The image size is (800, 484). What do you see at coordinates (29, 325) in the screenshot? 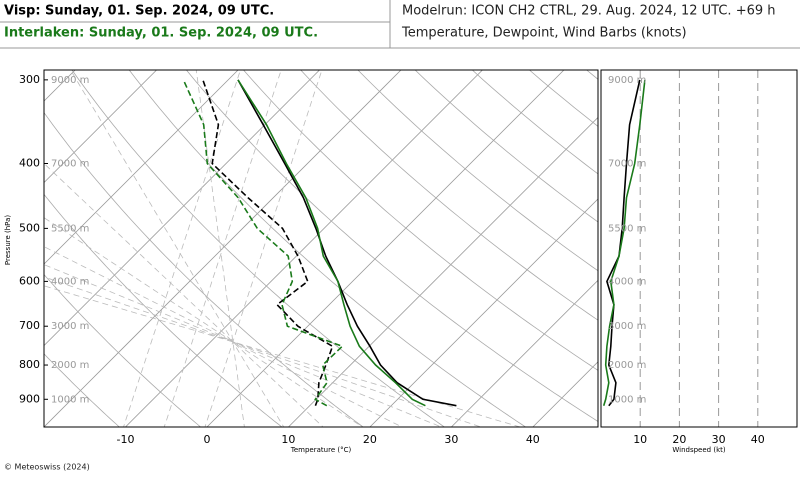
I see `y-tick-label: 700` at bounding box center [29, 325].